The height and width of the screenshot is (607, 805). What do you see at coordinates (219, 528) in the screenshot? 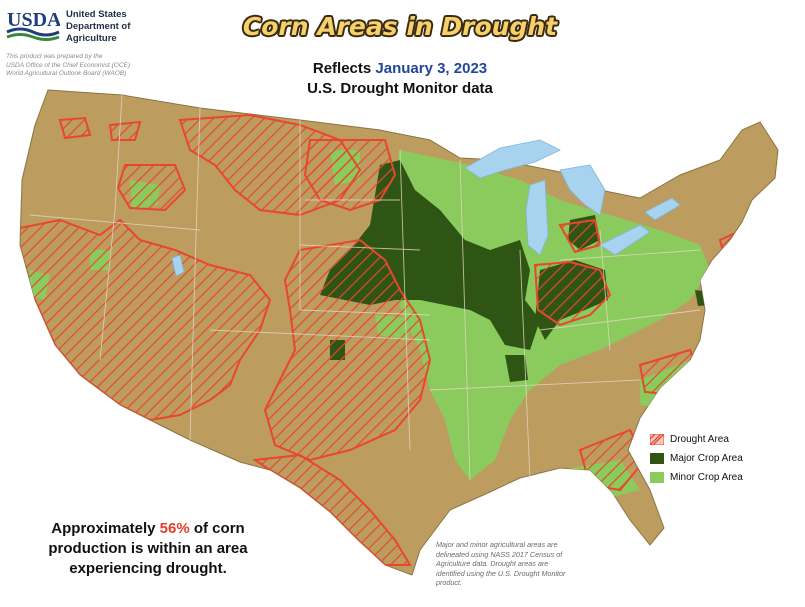
I see `stat-suffix: of corn` at bounding box center [219, 528].